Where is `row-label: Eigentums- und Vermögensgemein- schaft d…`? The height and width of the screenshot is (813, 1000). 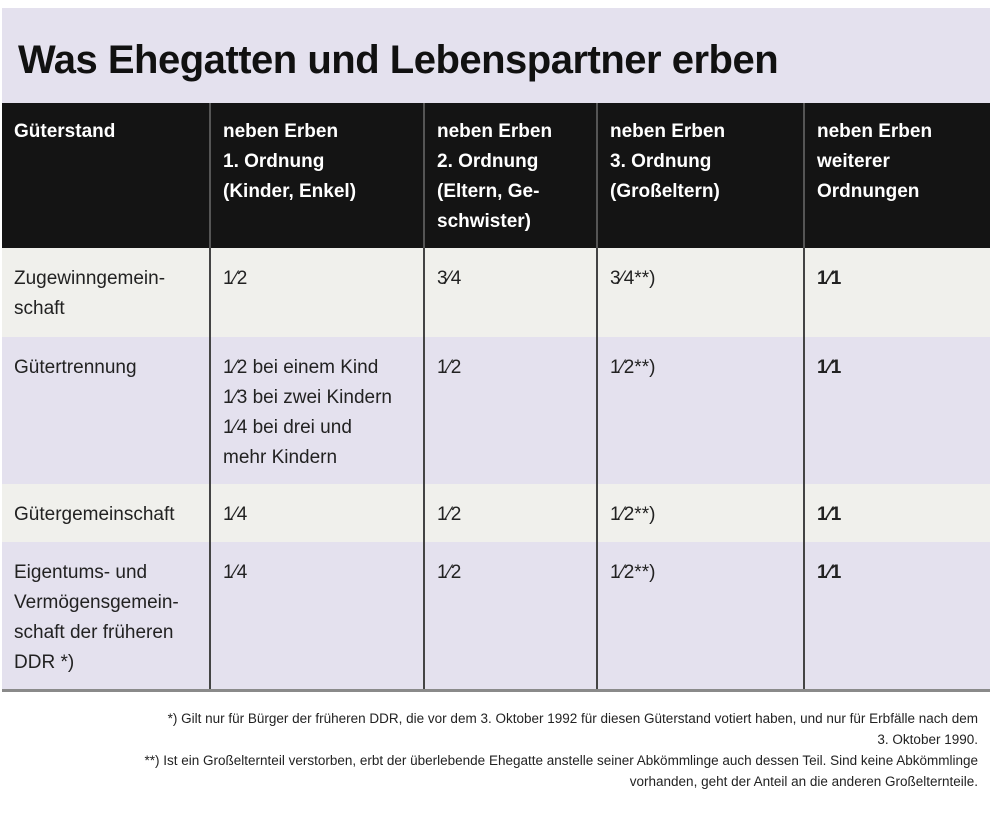 row-label: Eigentums- und Vermögensgemein- schaft d… is located at coordinates (106, 617).